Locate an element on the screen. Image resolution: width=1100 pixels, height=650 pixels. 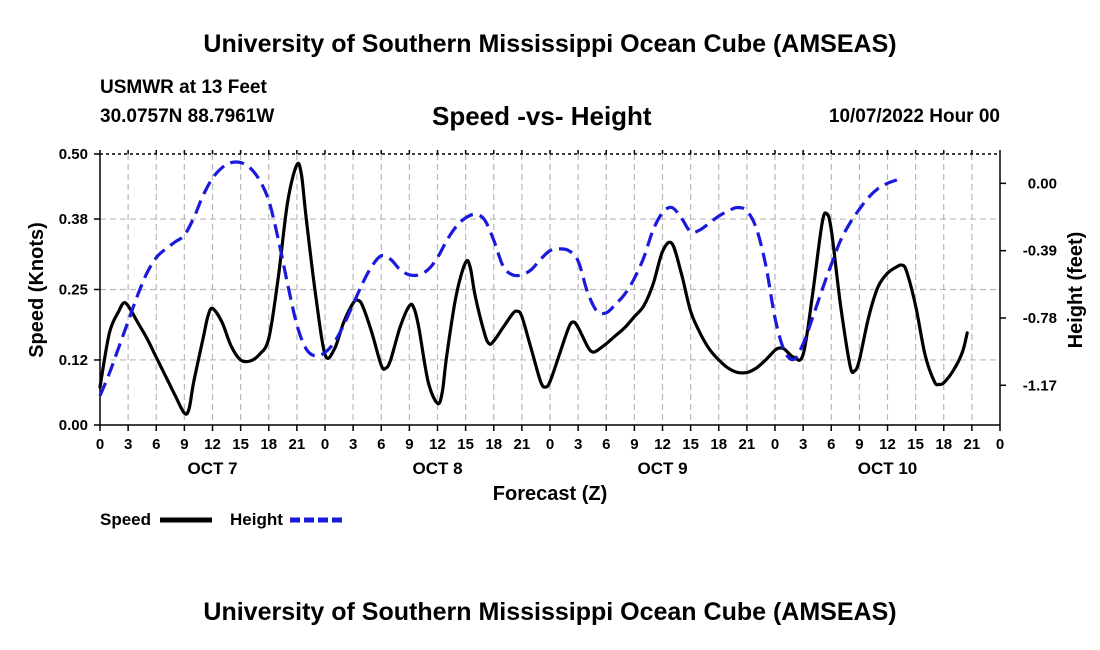
y-tick-label: 0.12 is located at coordinates (73, 360).